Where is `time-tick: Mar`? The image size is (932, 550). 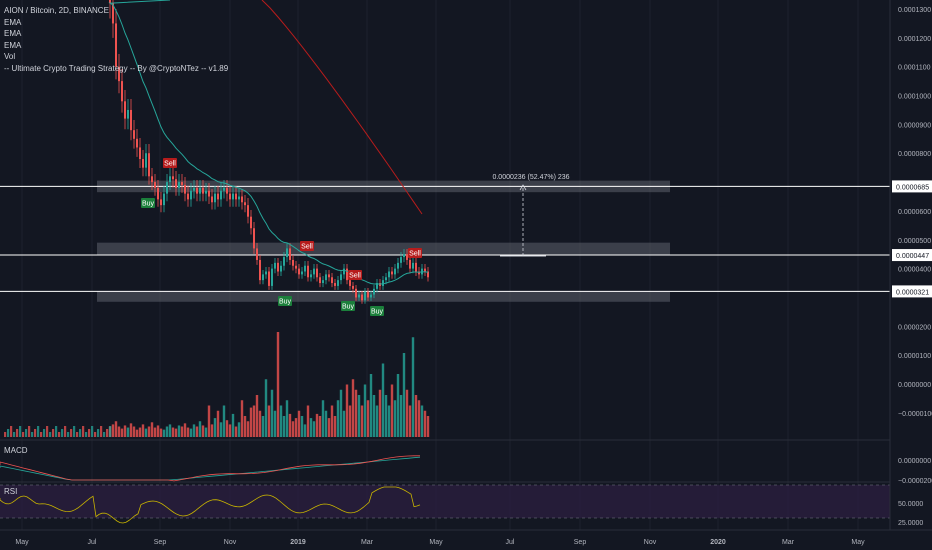 time-tick: Mar is located at coordinates (367, 542).